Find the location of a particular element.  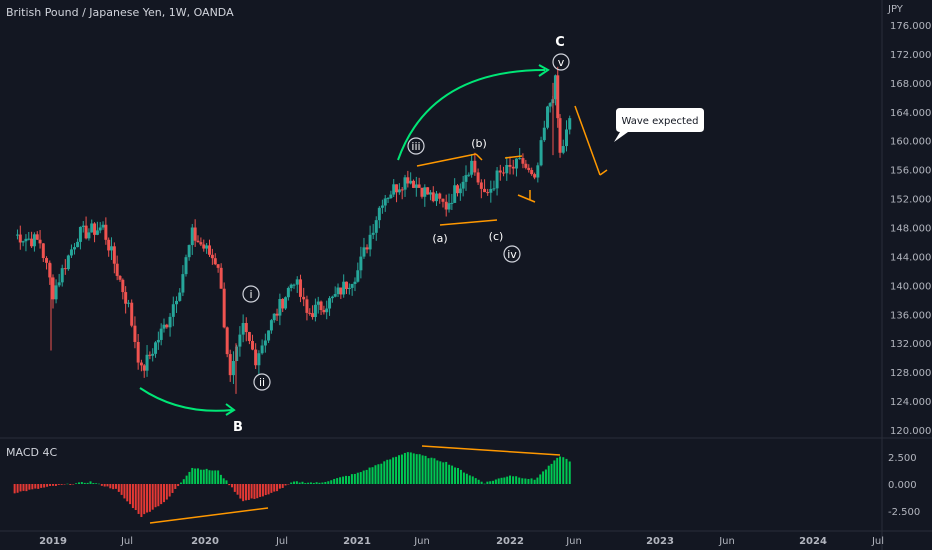

macd-tick-label: 2.500 is located at coordinates (902, 458).